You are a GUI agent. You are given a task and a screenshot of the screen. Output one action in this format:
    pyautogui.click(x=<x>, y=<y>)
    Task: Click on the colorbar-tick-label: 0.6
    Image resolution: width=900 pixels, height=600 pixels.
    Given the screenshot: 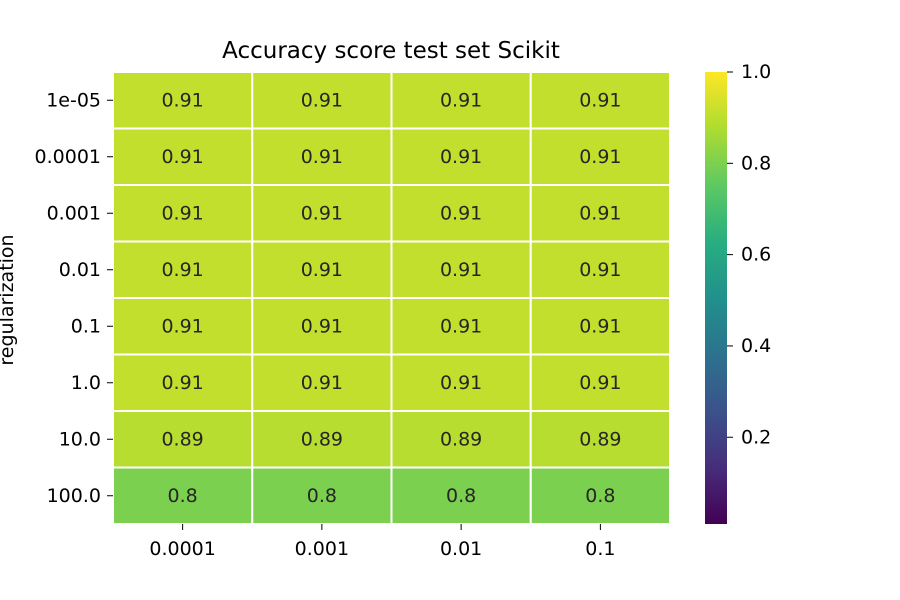 What is the action you would take?
    pyautogui.click(x=756, y=255)
    